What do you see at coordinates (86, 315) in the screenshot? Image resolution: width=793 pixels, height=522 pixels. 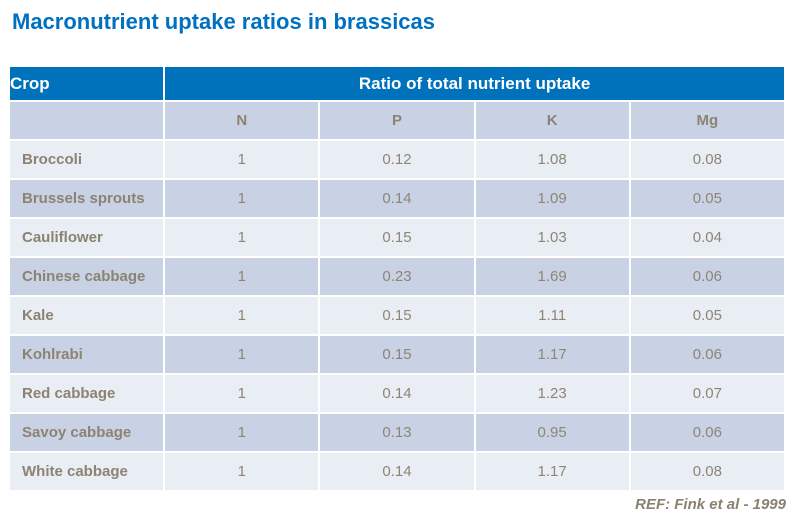 I see `crop-name-cell: Kale` at bounding box center [86, 315].